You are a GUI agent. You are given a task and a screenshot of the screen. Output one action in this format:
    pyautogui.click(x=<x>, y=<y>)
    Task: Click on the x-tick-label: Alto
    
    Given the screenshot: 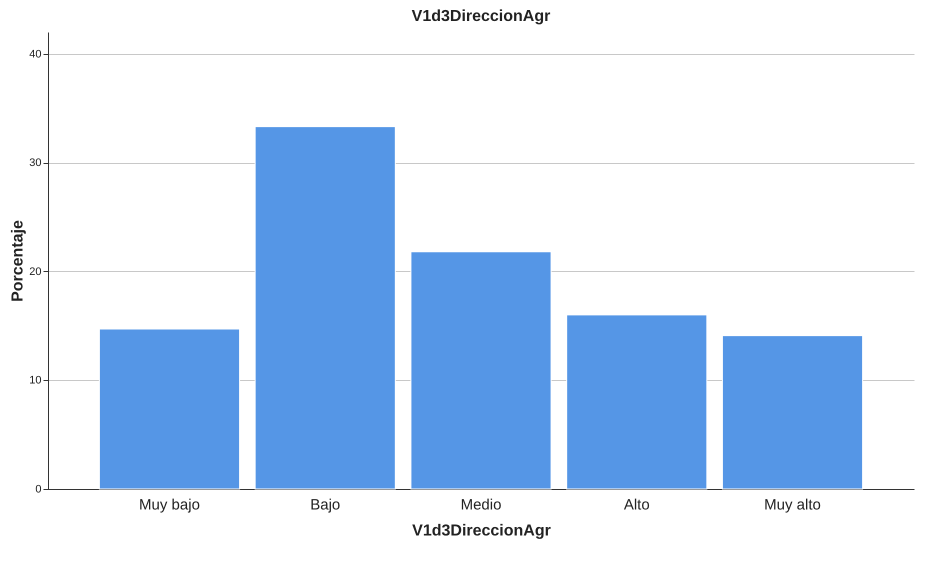 What is the action you would take?
    pyautogui.click(x=637, y=505)
    